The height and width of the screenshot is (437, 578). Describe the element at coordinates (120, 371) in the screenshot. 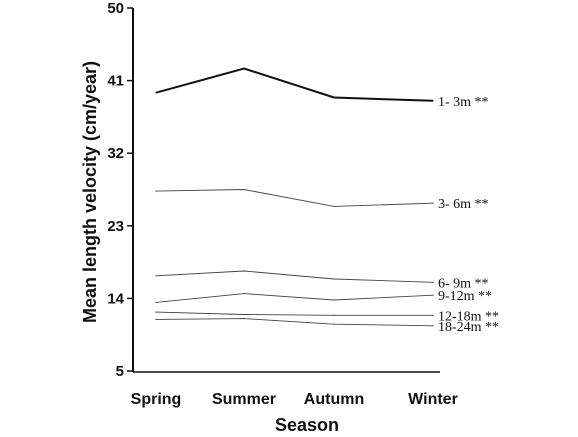

I see `y-tick-label: 5` at that location.